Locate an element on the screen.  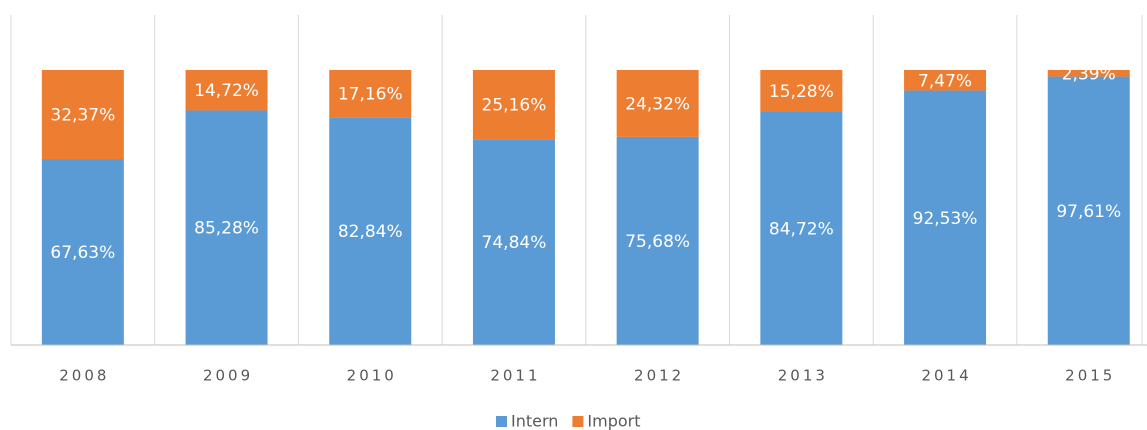
data-label: 2,39% is located at coordinates (1089, 74).